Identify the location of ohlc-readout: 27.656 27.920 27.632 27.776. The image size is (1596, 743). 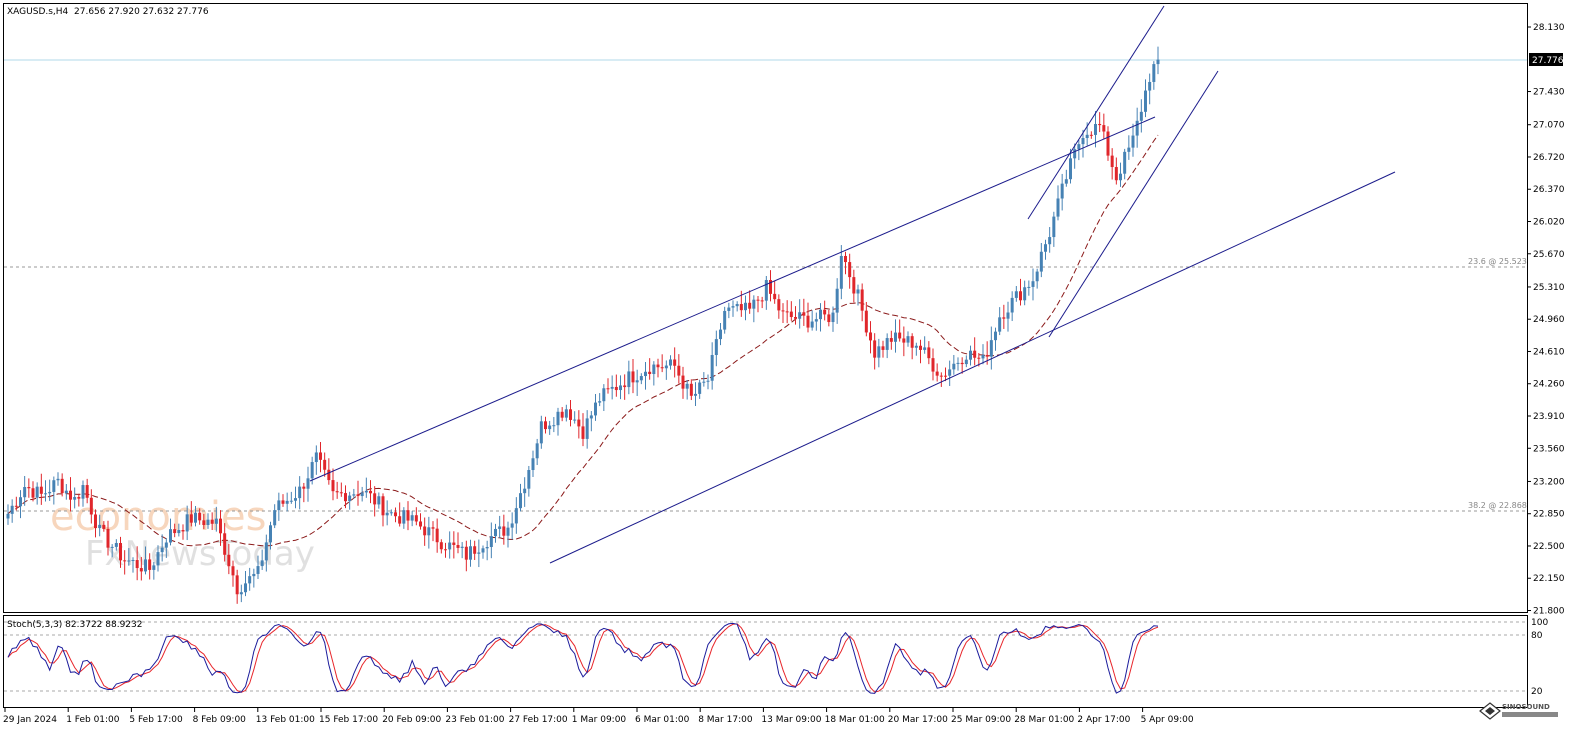
(141, 12).